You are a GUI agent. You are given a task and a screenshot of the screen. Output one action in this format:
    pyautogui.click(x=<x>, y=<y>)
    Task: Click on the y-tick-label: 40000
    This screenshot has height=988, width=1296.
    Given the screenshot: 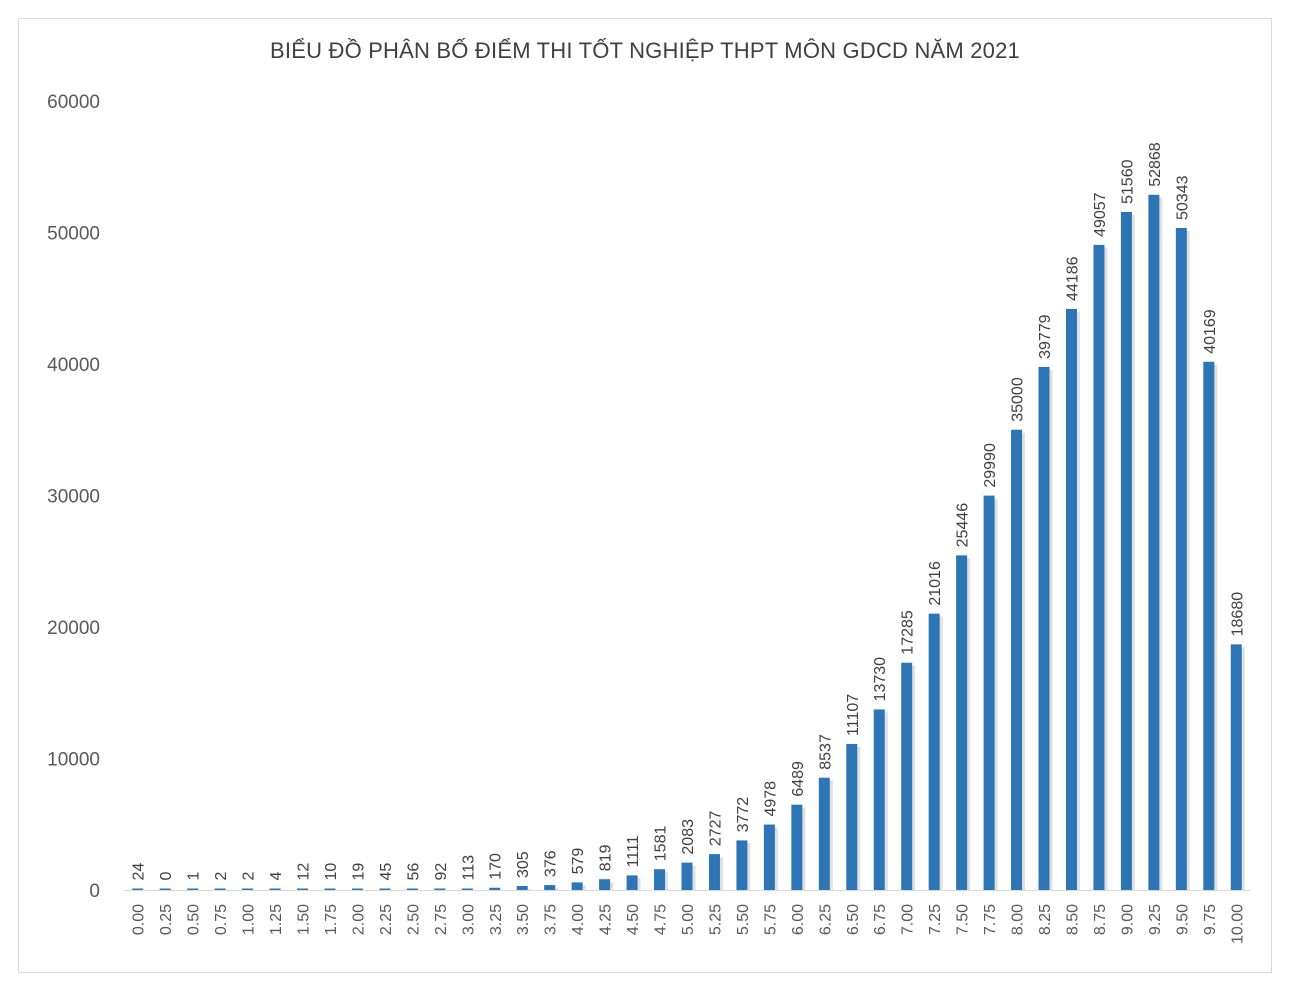 What is the action you would take?
    pyautogui.click(x=73, y=365)
    